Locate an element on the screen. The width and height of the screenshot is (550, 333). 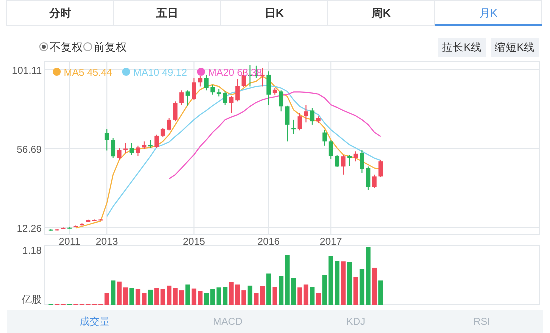
text: KDJ is located at coordinates (356, 322).